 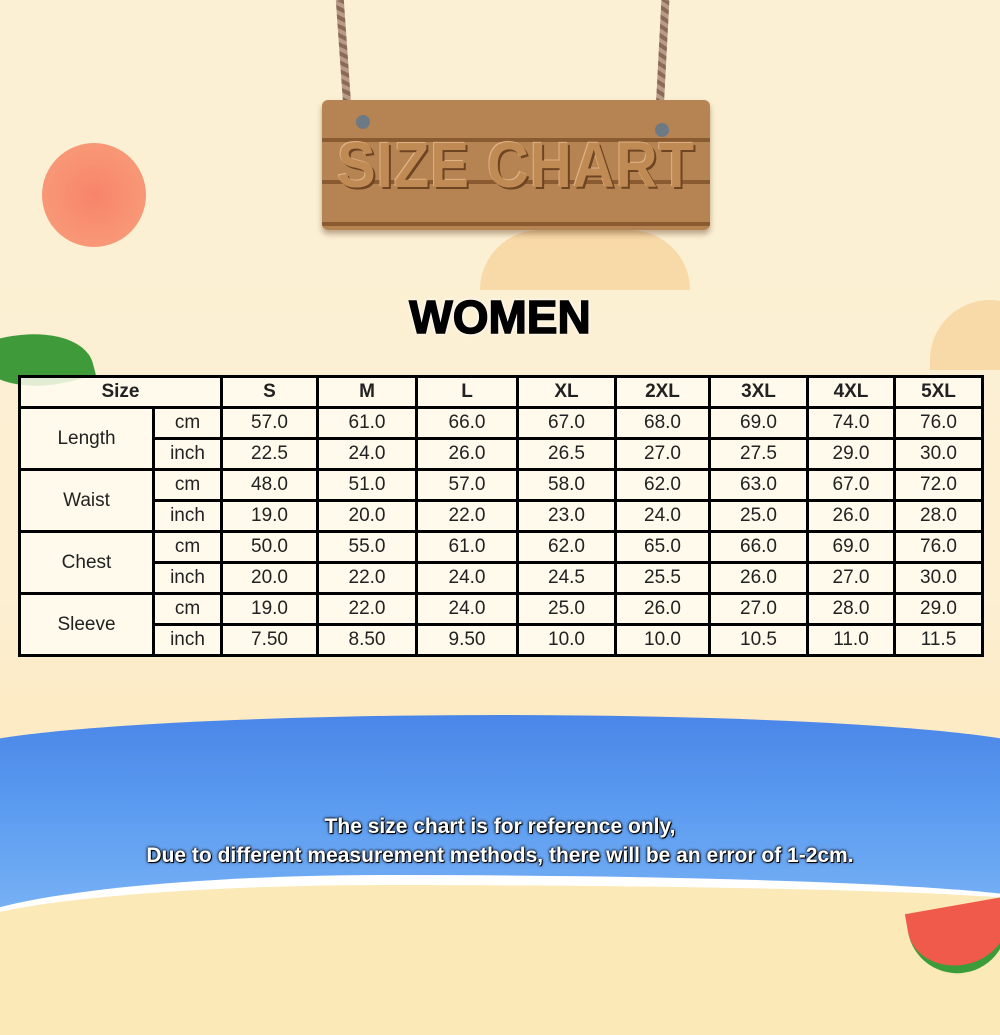 I want to click on table-row: inch 22.5 24.0 26.0 26.5 27.0 27.5 29.0 30.0, so click(x=502, y=454).